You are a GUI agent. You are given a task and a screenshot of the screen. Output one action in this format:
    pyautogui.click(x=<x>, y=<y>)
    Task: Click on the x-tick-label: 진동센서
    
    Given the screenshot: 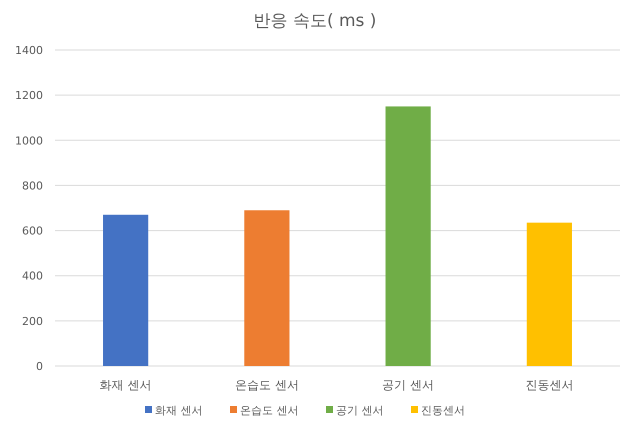 What is the action you would take?
    pyautogui.click(x=549, y=385)
    